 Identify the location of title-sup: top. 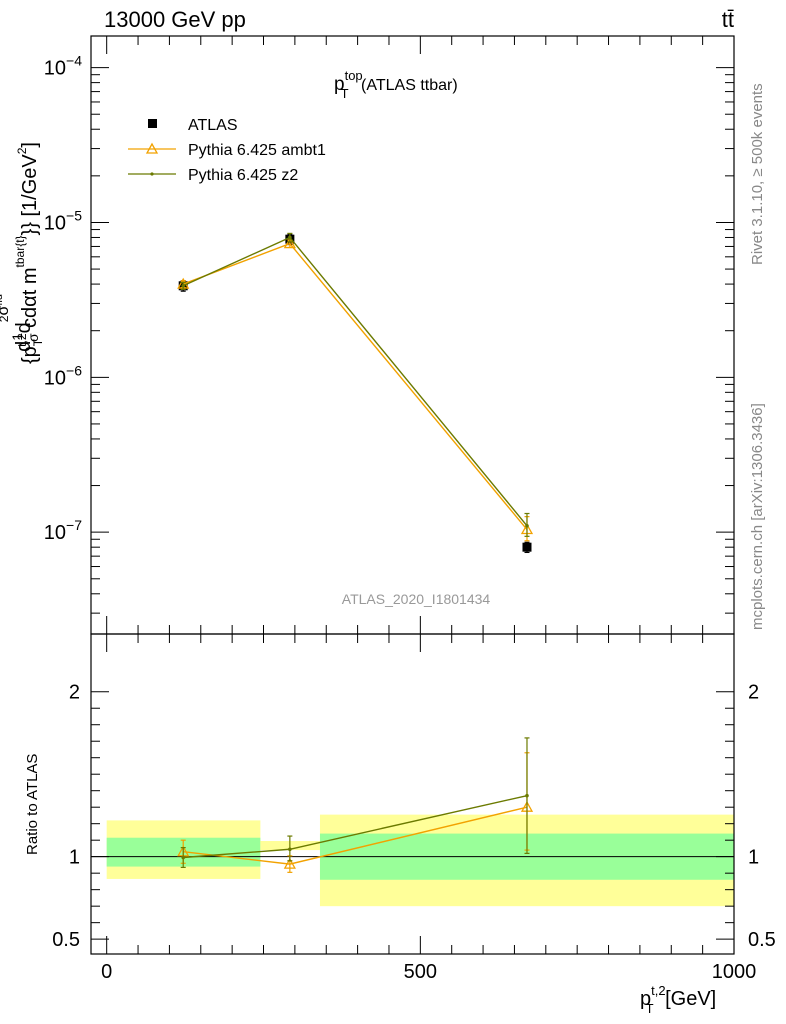
(354, 75).